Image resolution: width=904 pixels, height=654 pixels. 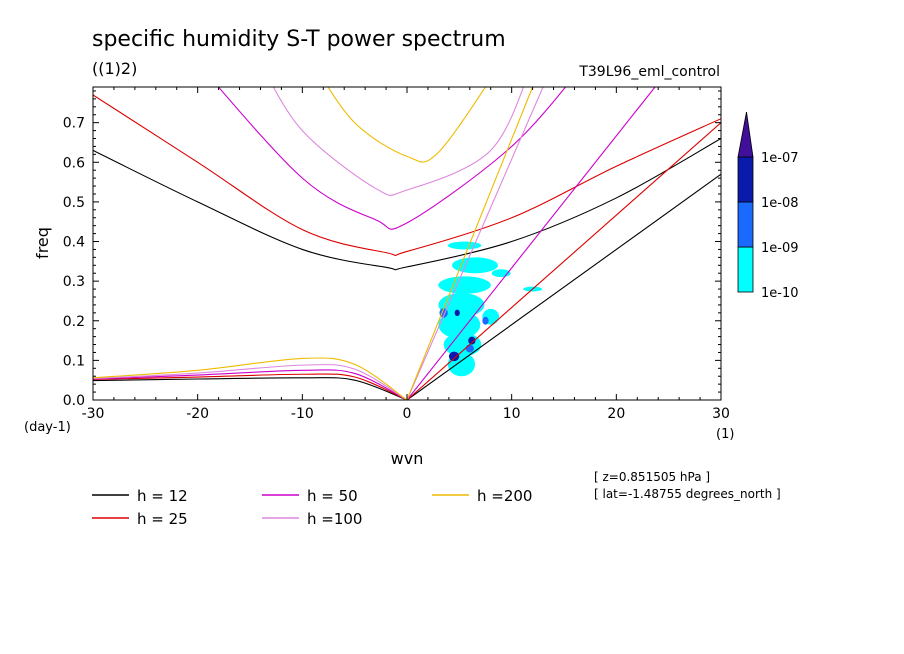 What do you see at coordinates (93, 414) in the screenshot?
I see `x-tick-label-0: -30` at bounding box center [93, 414].